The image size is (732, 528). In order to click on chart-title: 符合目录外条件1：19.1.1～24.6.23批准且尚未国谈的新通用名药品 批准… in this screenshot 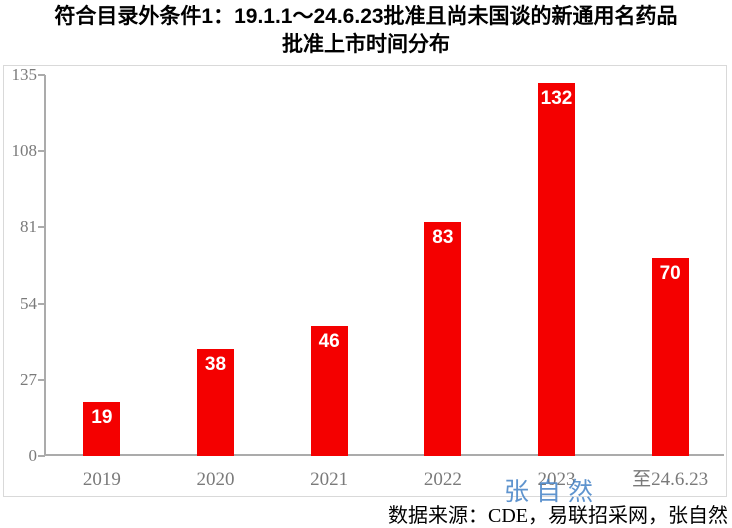, I will do `click(366, 31)`.